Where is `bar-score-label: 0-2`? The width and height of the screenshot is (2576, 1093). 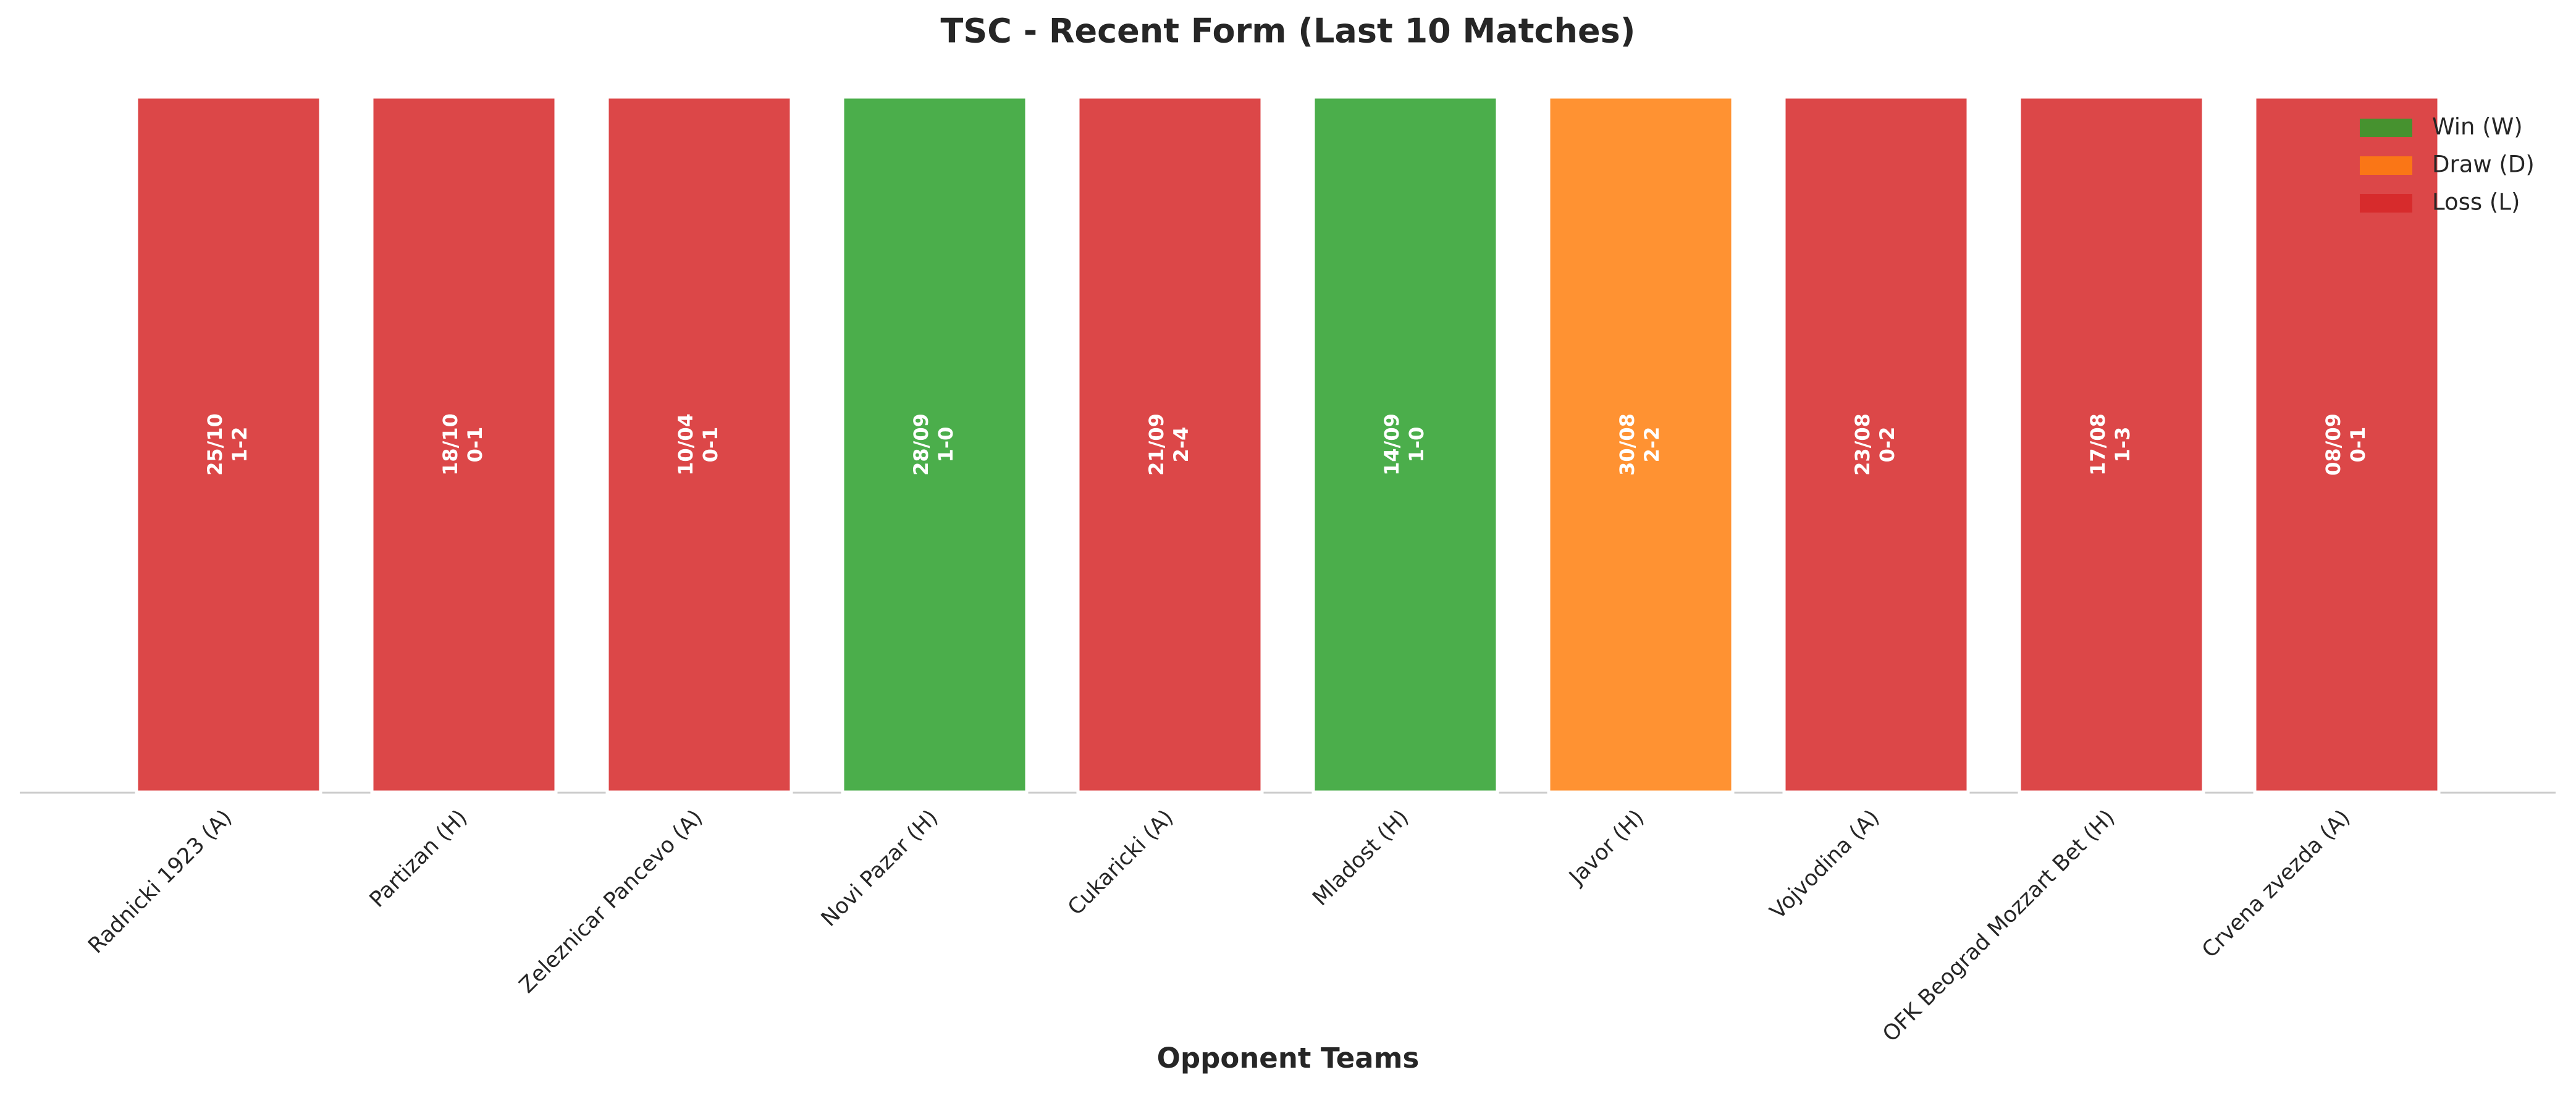
bar-score-label: 0-2 is located at coordinates (1887, 445).